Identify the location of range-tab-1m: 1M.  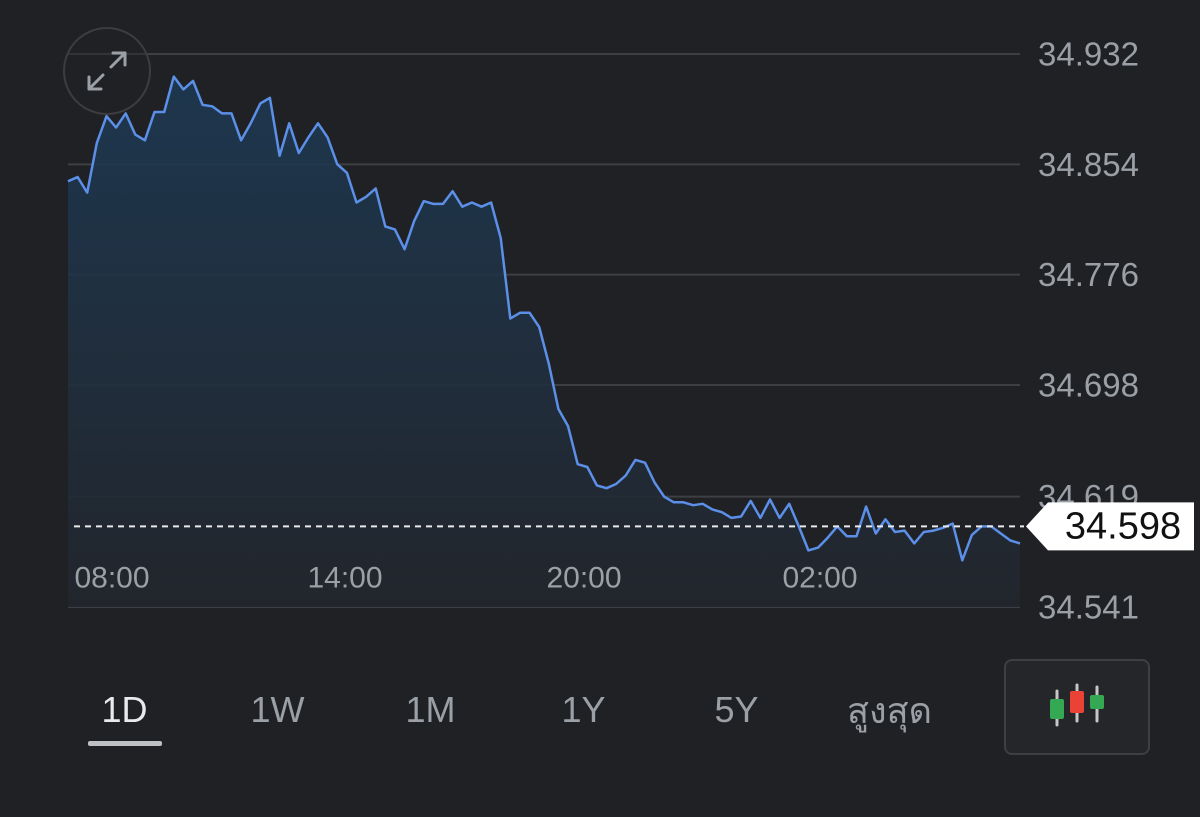
(430, 714).